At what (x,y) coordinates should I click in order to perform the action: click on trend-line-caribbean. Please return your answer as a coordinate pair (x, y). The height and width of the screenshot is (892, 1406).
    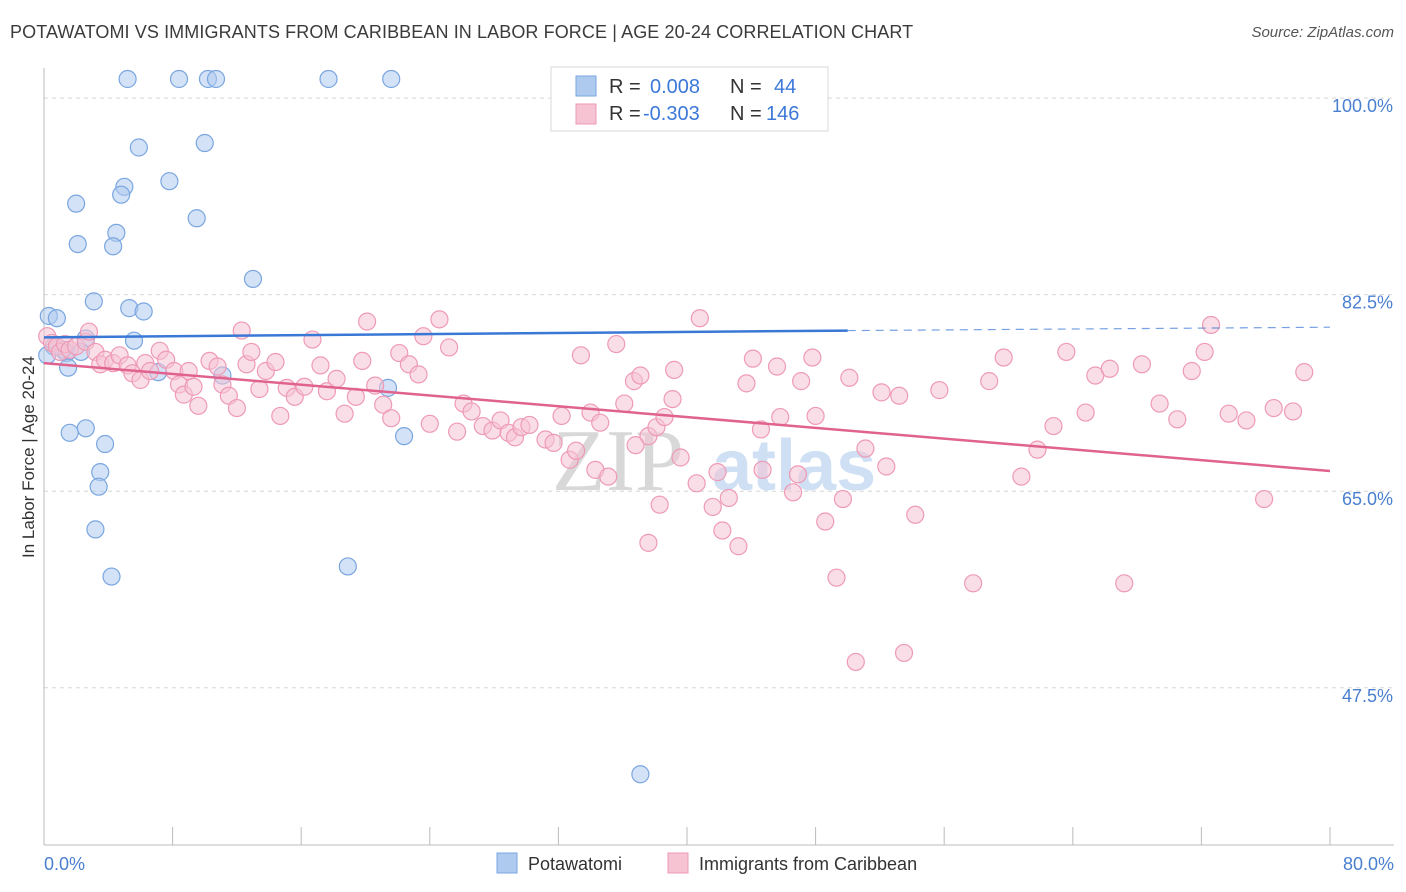
    Looking at the image, I should click on (687, 417).